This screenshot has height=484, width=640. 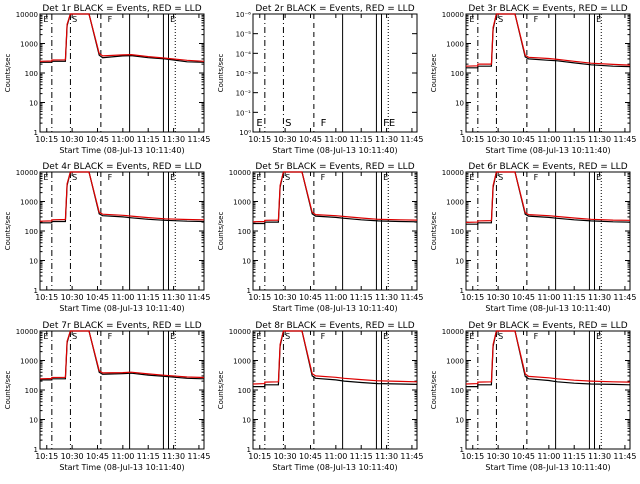 I want to click on y-tick-label: 10⁻⁵, so click(x=244, y=35).